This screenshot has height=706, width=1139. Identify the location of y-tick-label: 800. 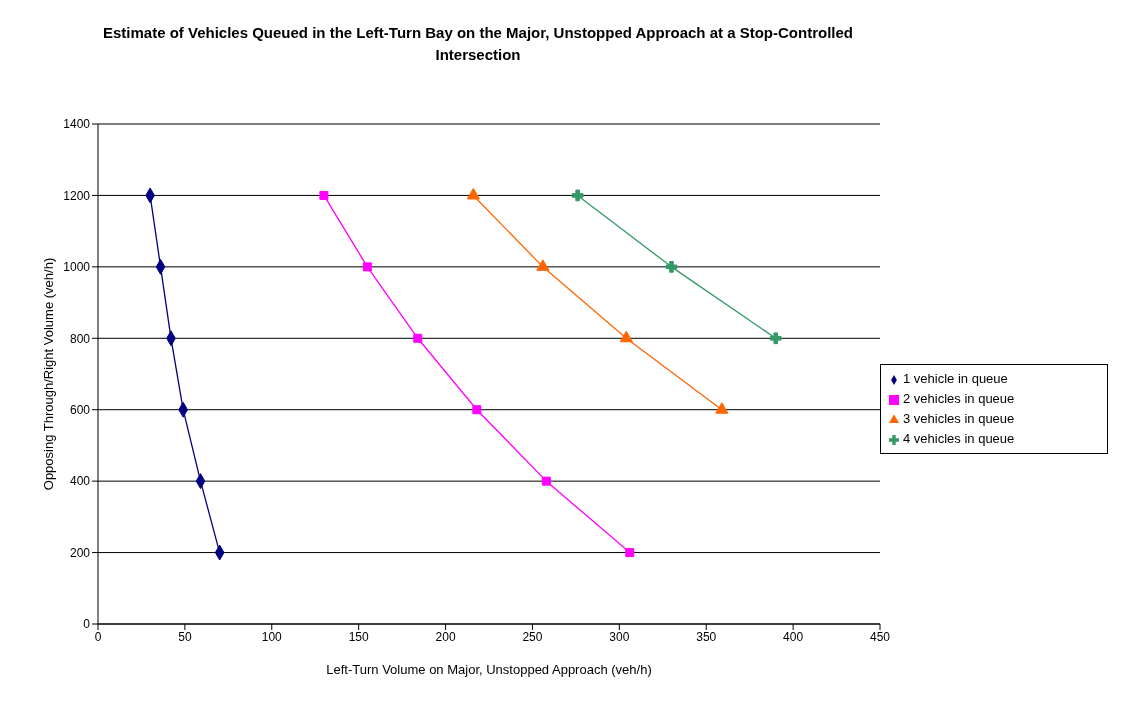
(80, 338).